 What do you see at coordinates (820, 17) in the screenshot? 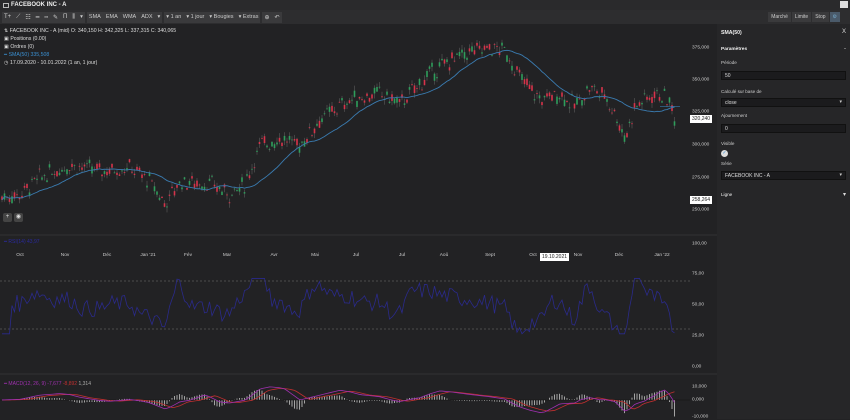
I see `stop-order-button: Stop` at bounding box center [820, 17].